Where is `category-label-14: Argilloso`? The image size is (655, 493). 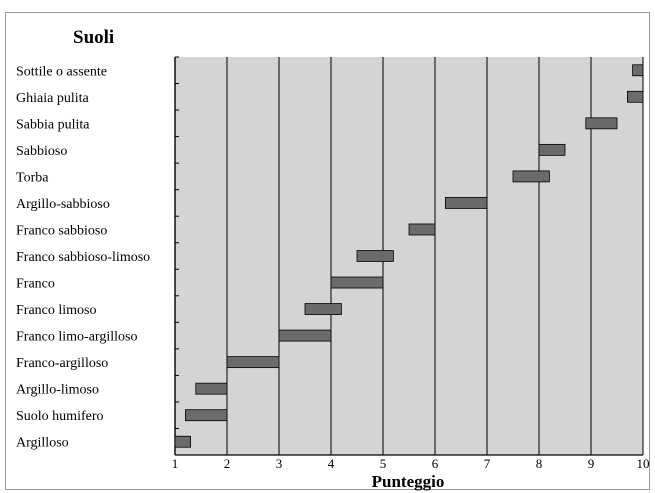 category-label-14: Argilloso is located at coordinates (42, 443).